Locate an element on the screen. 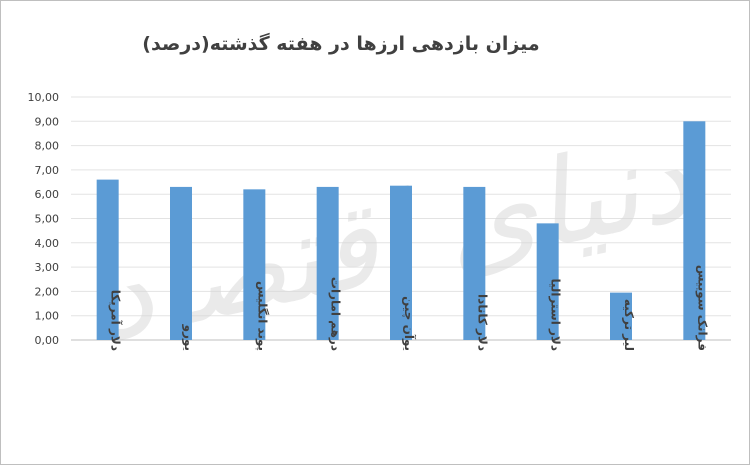  x-tick-label: یورو is located at coordinates (188, 337).